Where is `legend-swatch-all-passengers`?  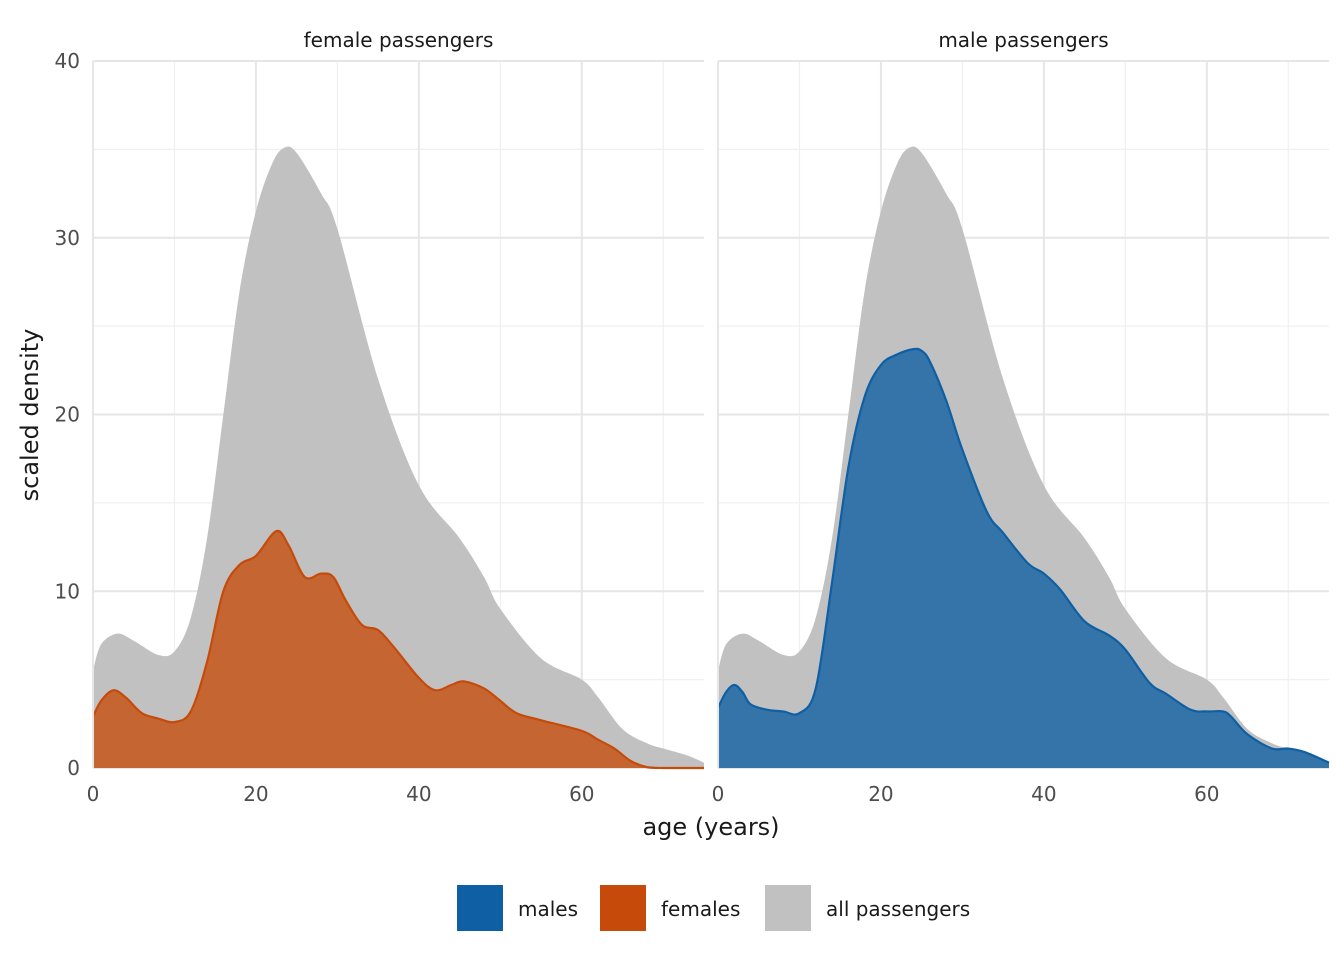
legend-swatch-all-passengers is located at coordinates (788, 908).